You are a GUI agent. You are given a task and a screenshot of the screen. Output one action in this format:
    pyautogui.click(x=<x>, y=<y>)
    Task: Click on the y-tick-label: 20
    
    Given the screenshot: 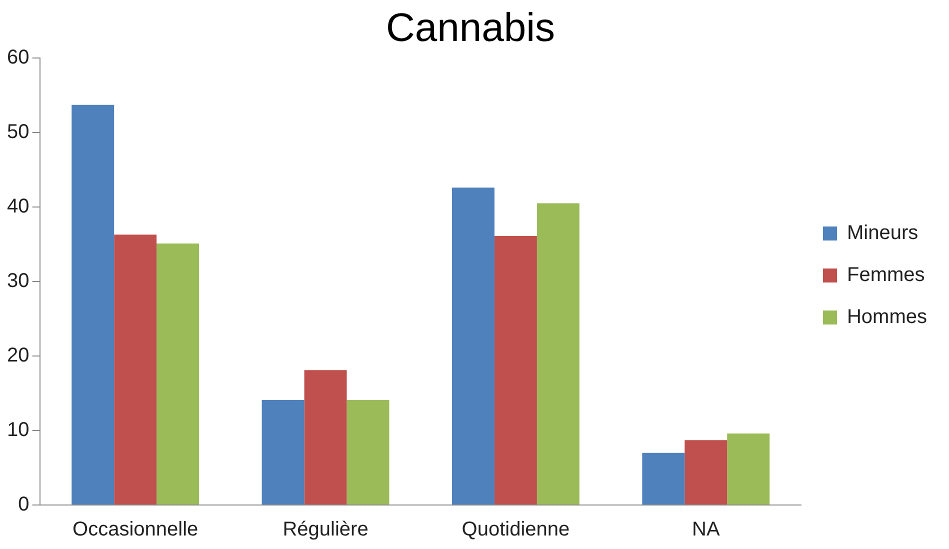 What is the action you would take?
    pyautogui.click(x=18, y=355)
    